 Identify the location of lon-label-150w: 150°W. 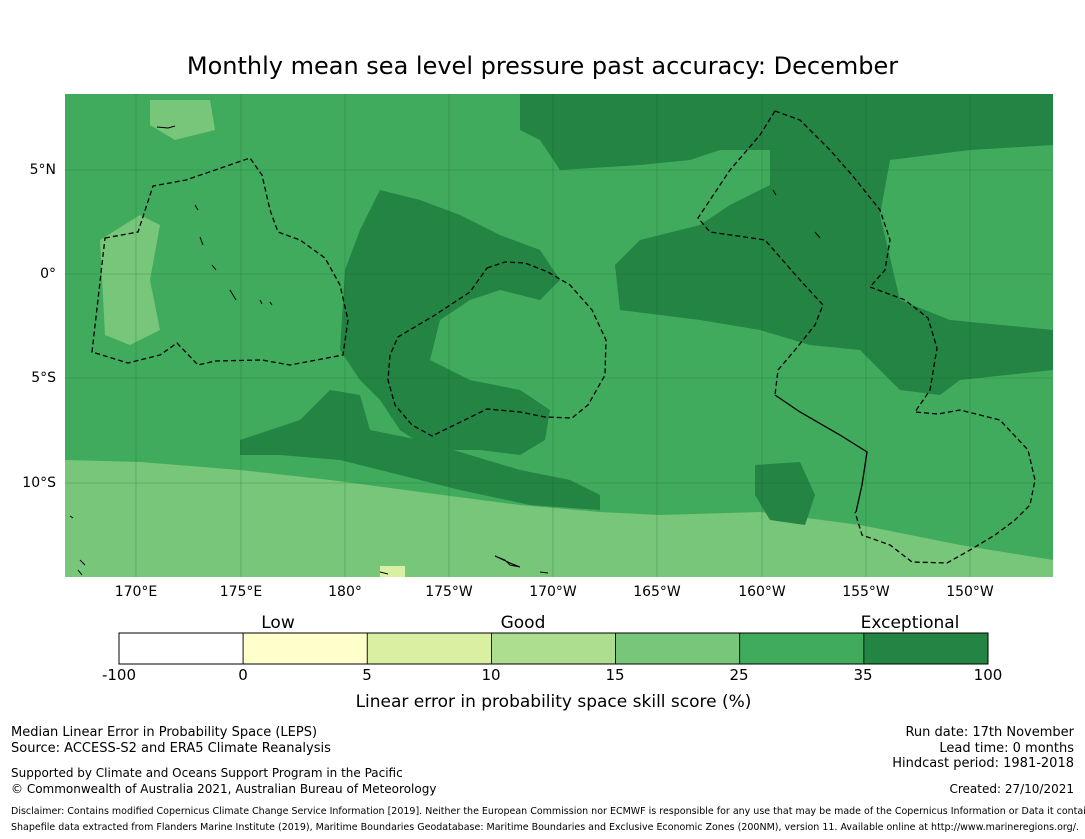
(970, 592).